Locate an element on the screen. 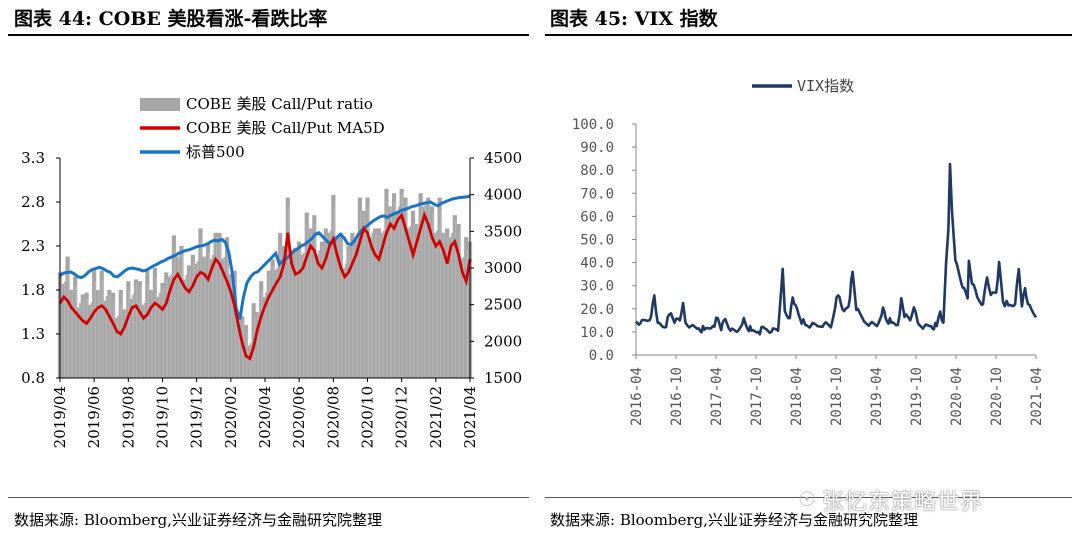  left-source-note: 数据来源: Bloomberg,兴业证券经济与金融研究院整理 is located at coordinates (198, 520).